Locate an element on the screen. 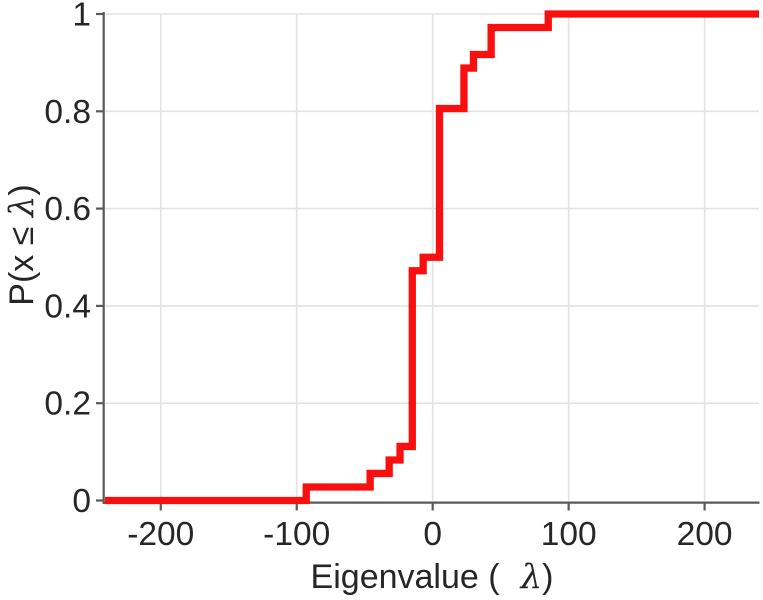 This screenshot has height=600, width=763. x-tick-label-0: 0 is located at coordinates (432, 534).